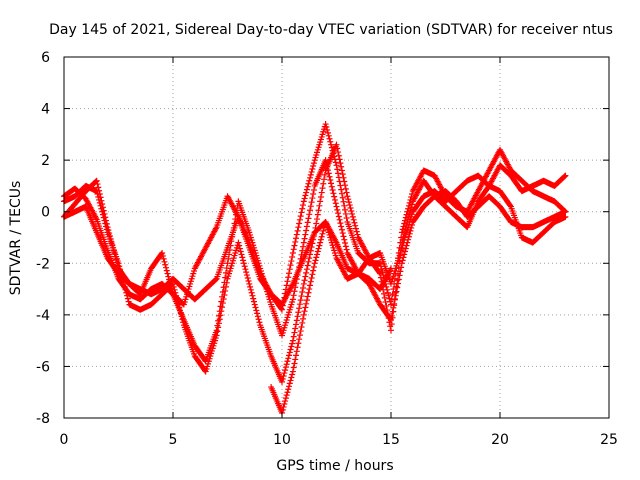 The height and width of the screenshot is (480, 640). What do you see at coordinates (45, 161) in the screenshot?
I see `y-tick-label: 2` at bounding box center [45, 161].